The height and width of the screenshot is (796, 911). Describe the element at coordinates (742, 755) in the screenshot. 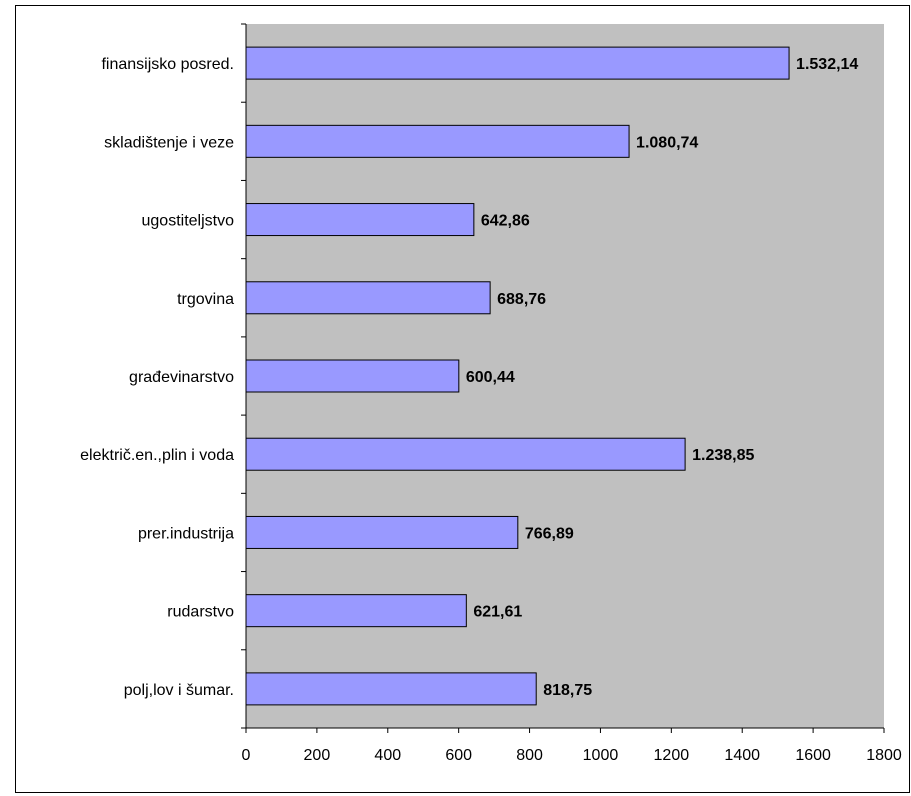

I see `x-tick-label: 1400` at that location.